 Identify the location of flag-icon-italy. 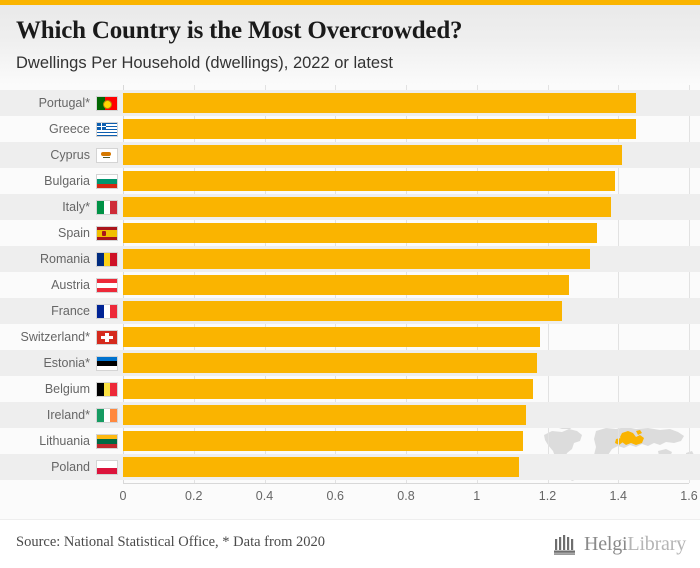
(107, 207).